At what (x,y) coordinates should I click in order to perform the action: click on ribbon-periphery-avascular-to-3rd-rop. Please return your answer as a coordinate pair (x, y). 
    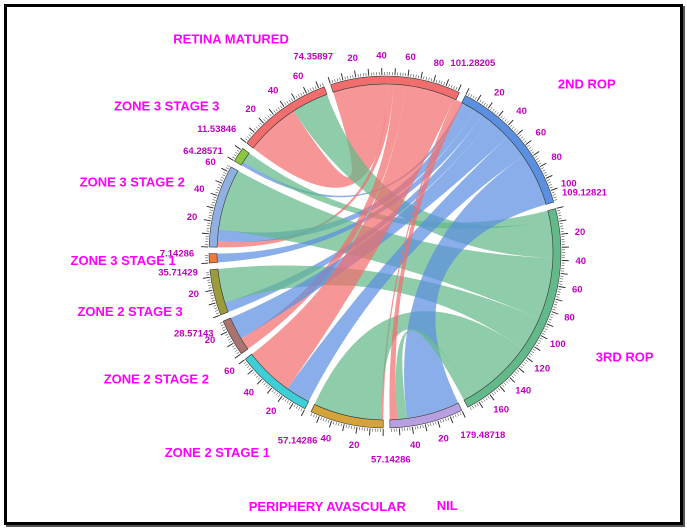
    Looking at the image, I should click on (418, 365).